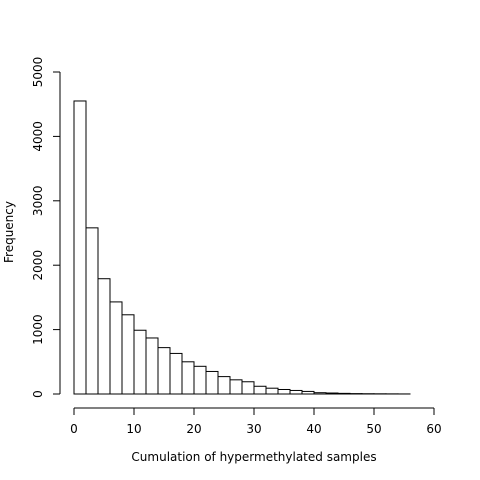  I want to click on x-axis: 0 10 20 30 40 50 60, so click(256, 421).